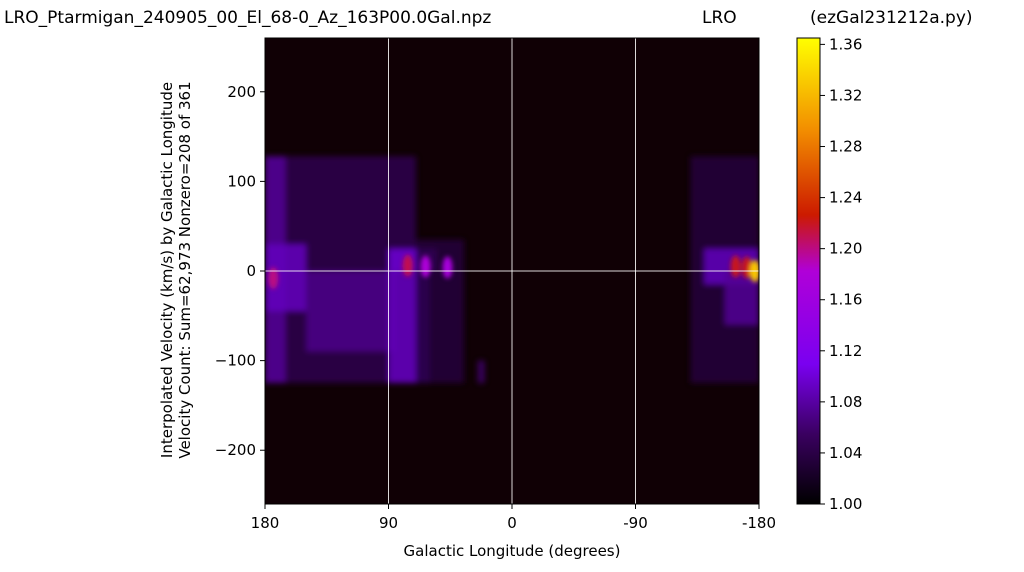  Describe the element at coordinates (235, 361) in the screenshot. I see `y-tick-label: −100` at that location.